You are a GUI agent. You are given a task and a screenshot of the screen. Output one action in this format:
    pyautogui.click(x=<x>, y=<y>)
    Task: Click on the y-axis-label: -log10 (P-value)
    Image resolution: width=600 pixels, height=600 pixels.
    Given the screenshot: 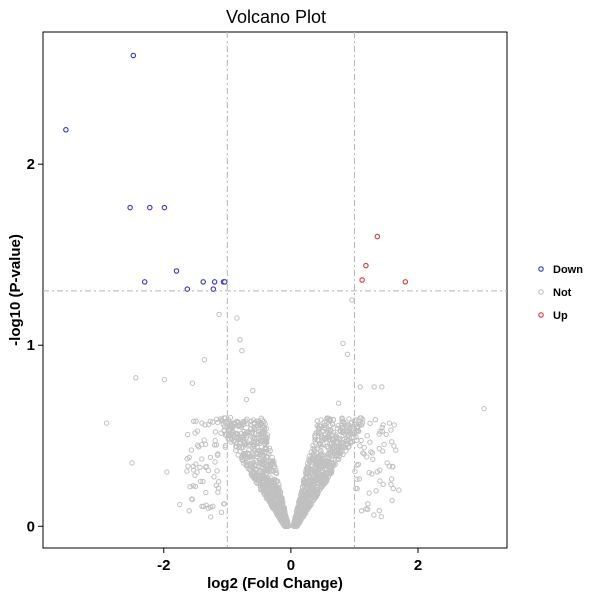 What is the action you would take?
    pyautogui.click(x=15, y=290)
    